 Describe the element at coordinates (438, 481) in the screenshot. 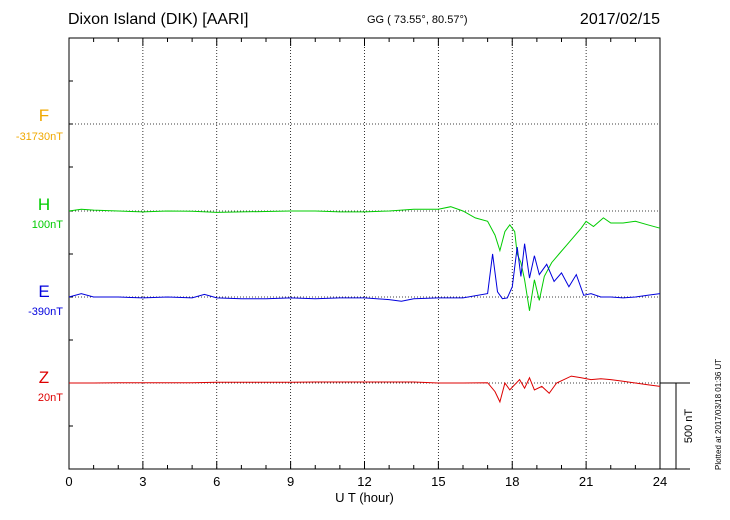

I see `x-tick-label: 15` at that location.